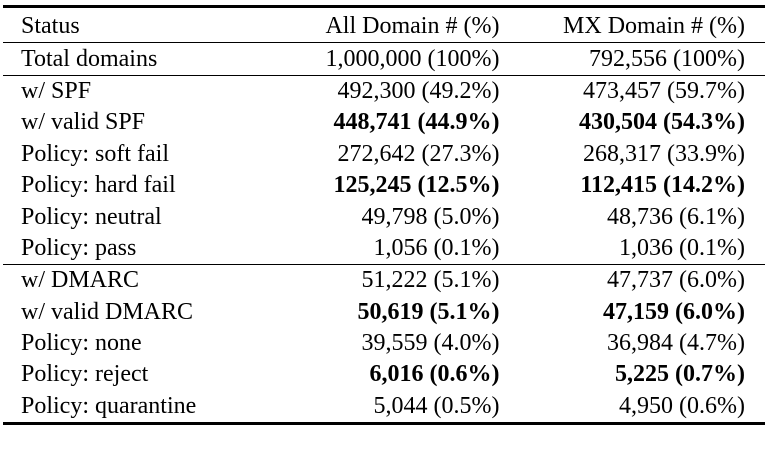 The image size is (772, 452). What do you see at coordinates (416, 185) in the screenshot?
I see `cell-all-domain: 125,245 (12.5%)` at bounding box center [416, 185].